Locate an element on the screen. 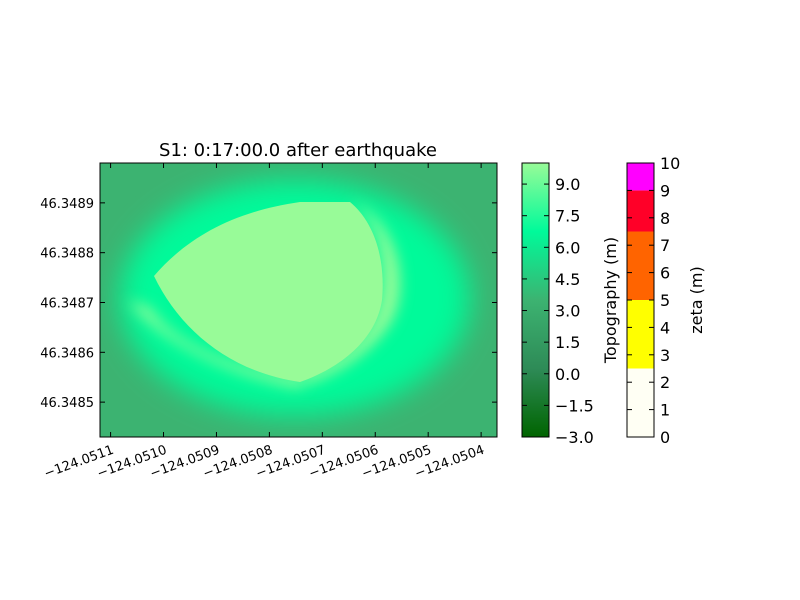 The height and width of the screenshot is (600, 800). zeta-tick-label: 8 is located at coordinates (665, 218).